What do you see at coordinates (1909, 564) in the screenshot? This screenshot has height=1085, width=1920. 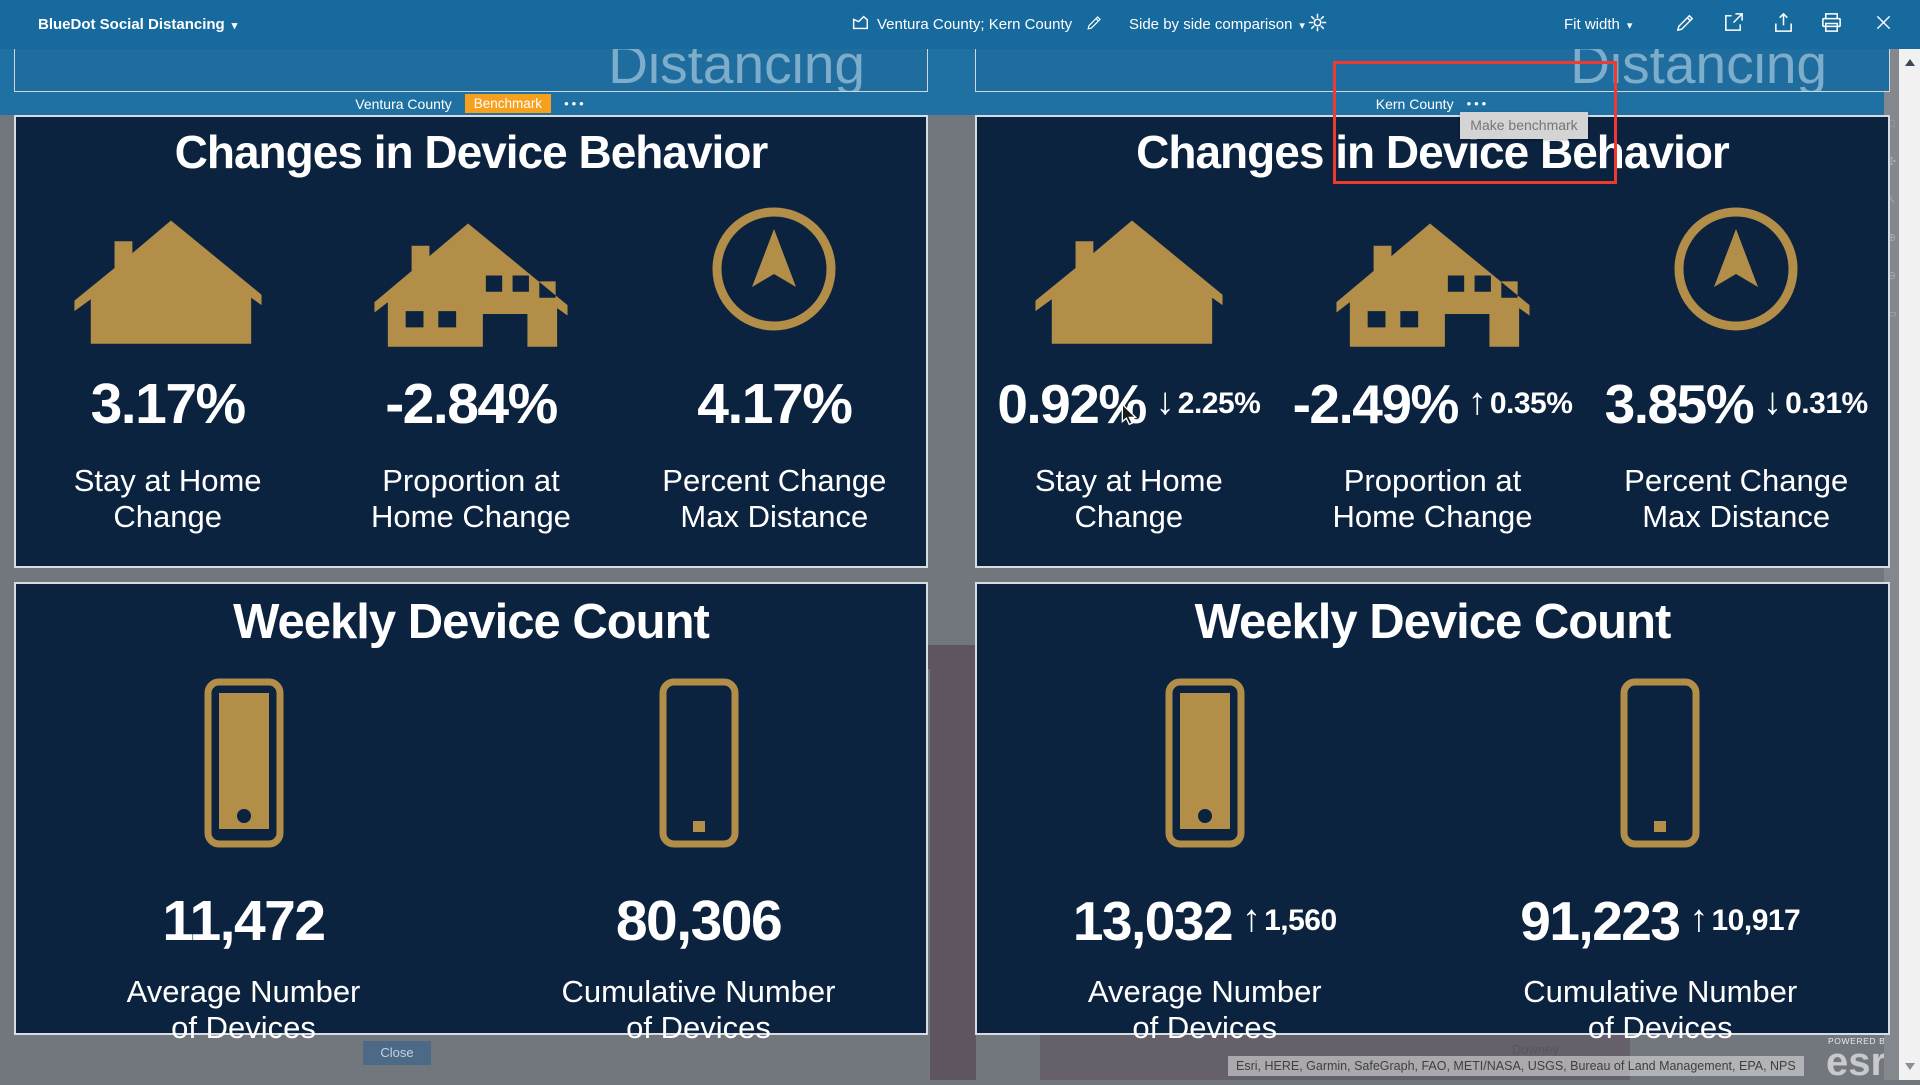 I see `scrollbar` at bounding box center [1909, 564].